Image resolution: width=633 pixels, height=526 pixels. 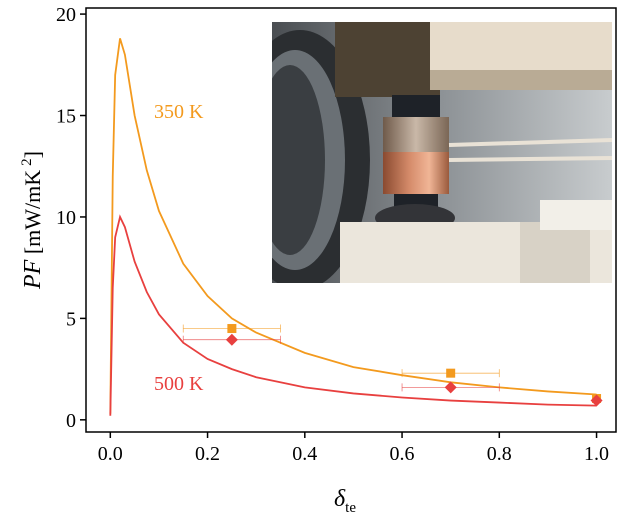 What do you see at coordinates (596, 454) in the screenshot?
I see `x-tick-label: 1.0` at bounding box center [596, 454].